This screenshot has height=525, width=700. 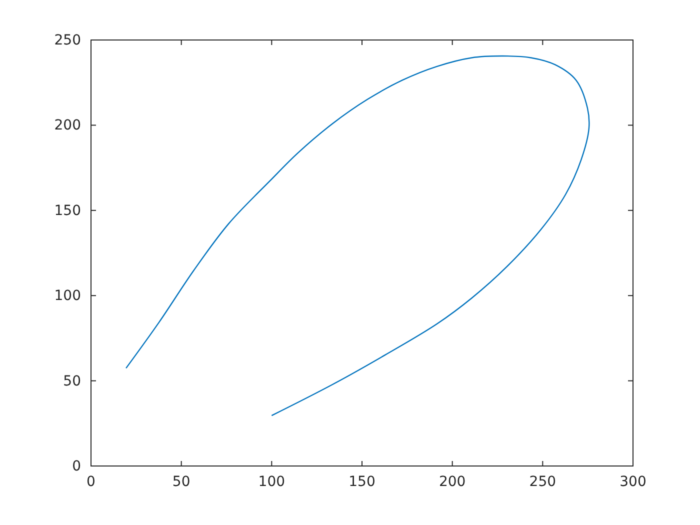 I want to click on y-tick-label: 100, so click(x=67, y=296).